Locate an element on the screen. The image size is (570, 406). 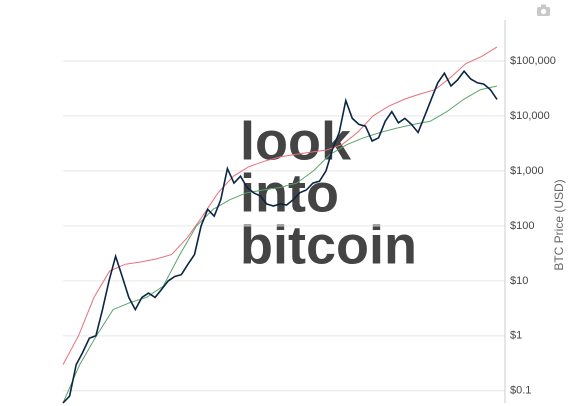
camera-icon is located at coordinates (543, 10).